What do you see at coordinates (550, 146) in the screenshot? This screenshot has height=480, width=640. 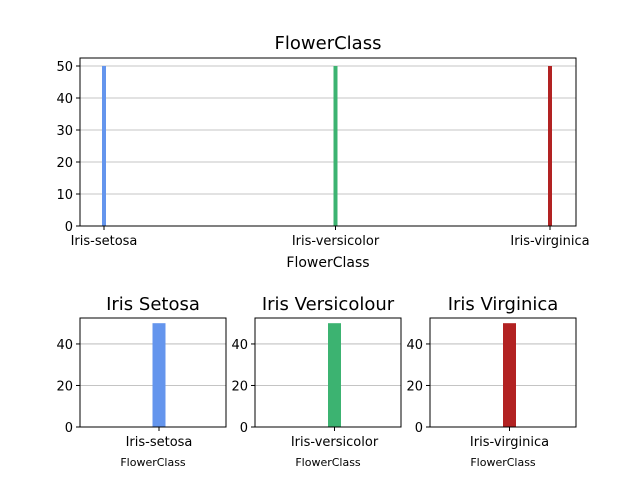 I see `main-chart-bar-iris-virginica` at bounding box center [550, 146].